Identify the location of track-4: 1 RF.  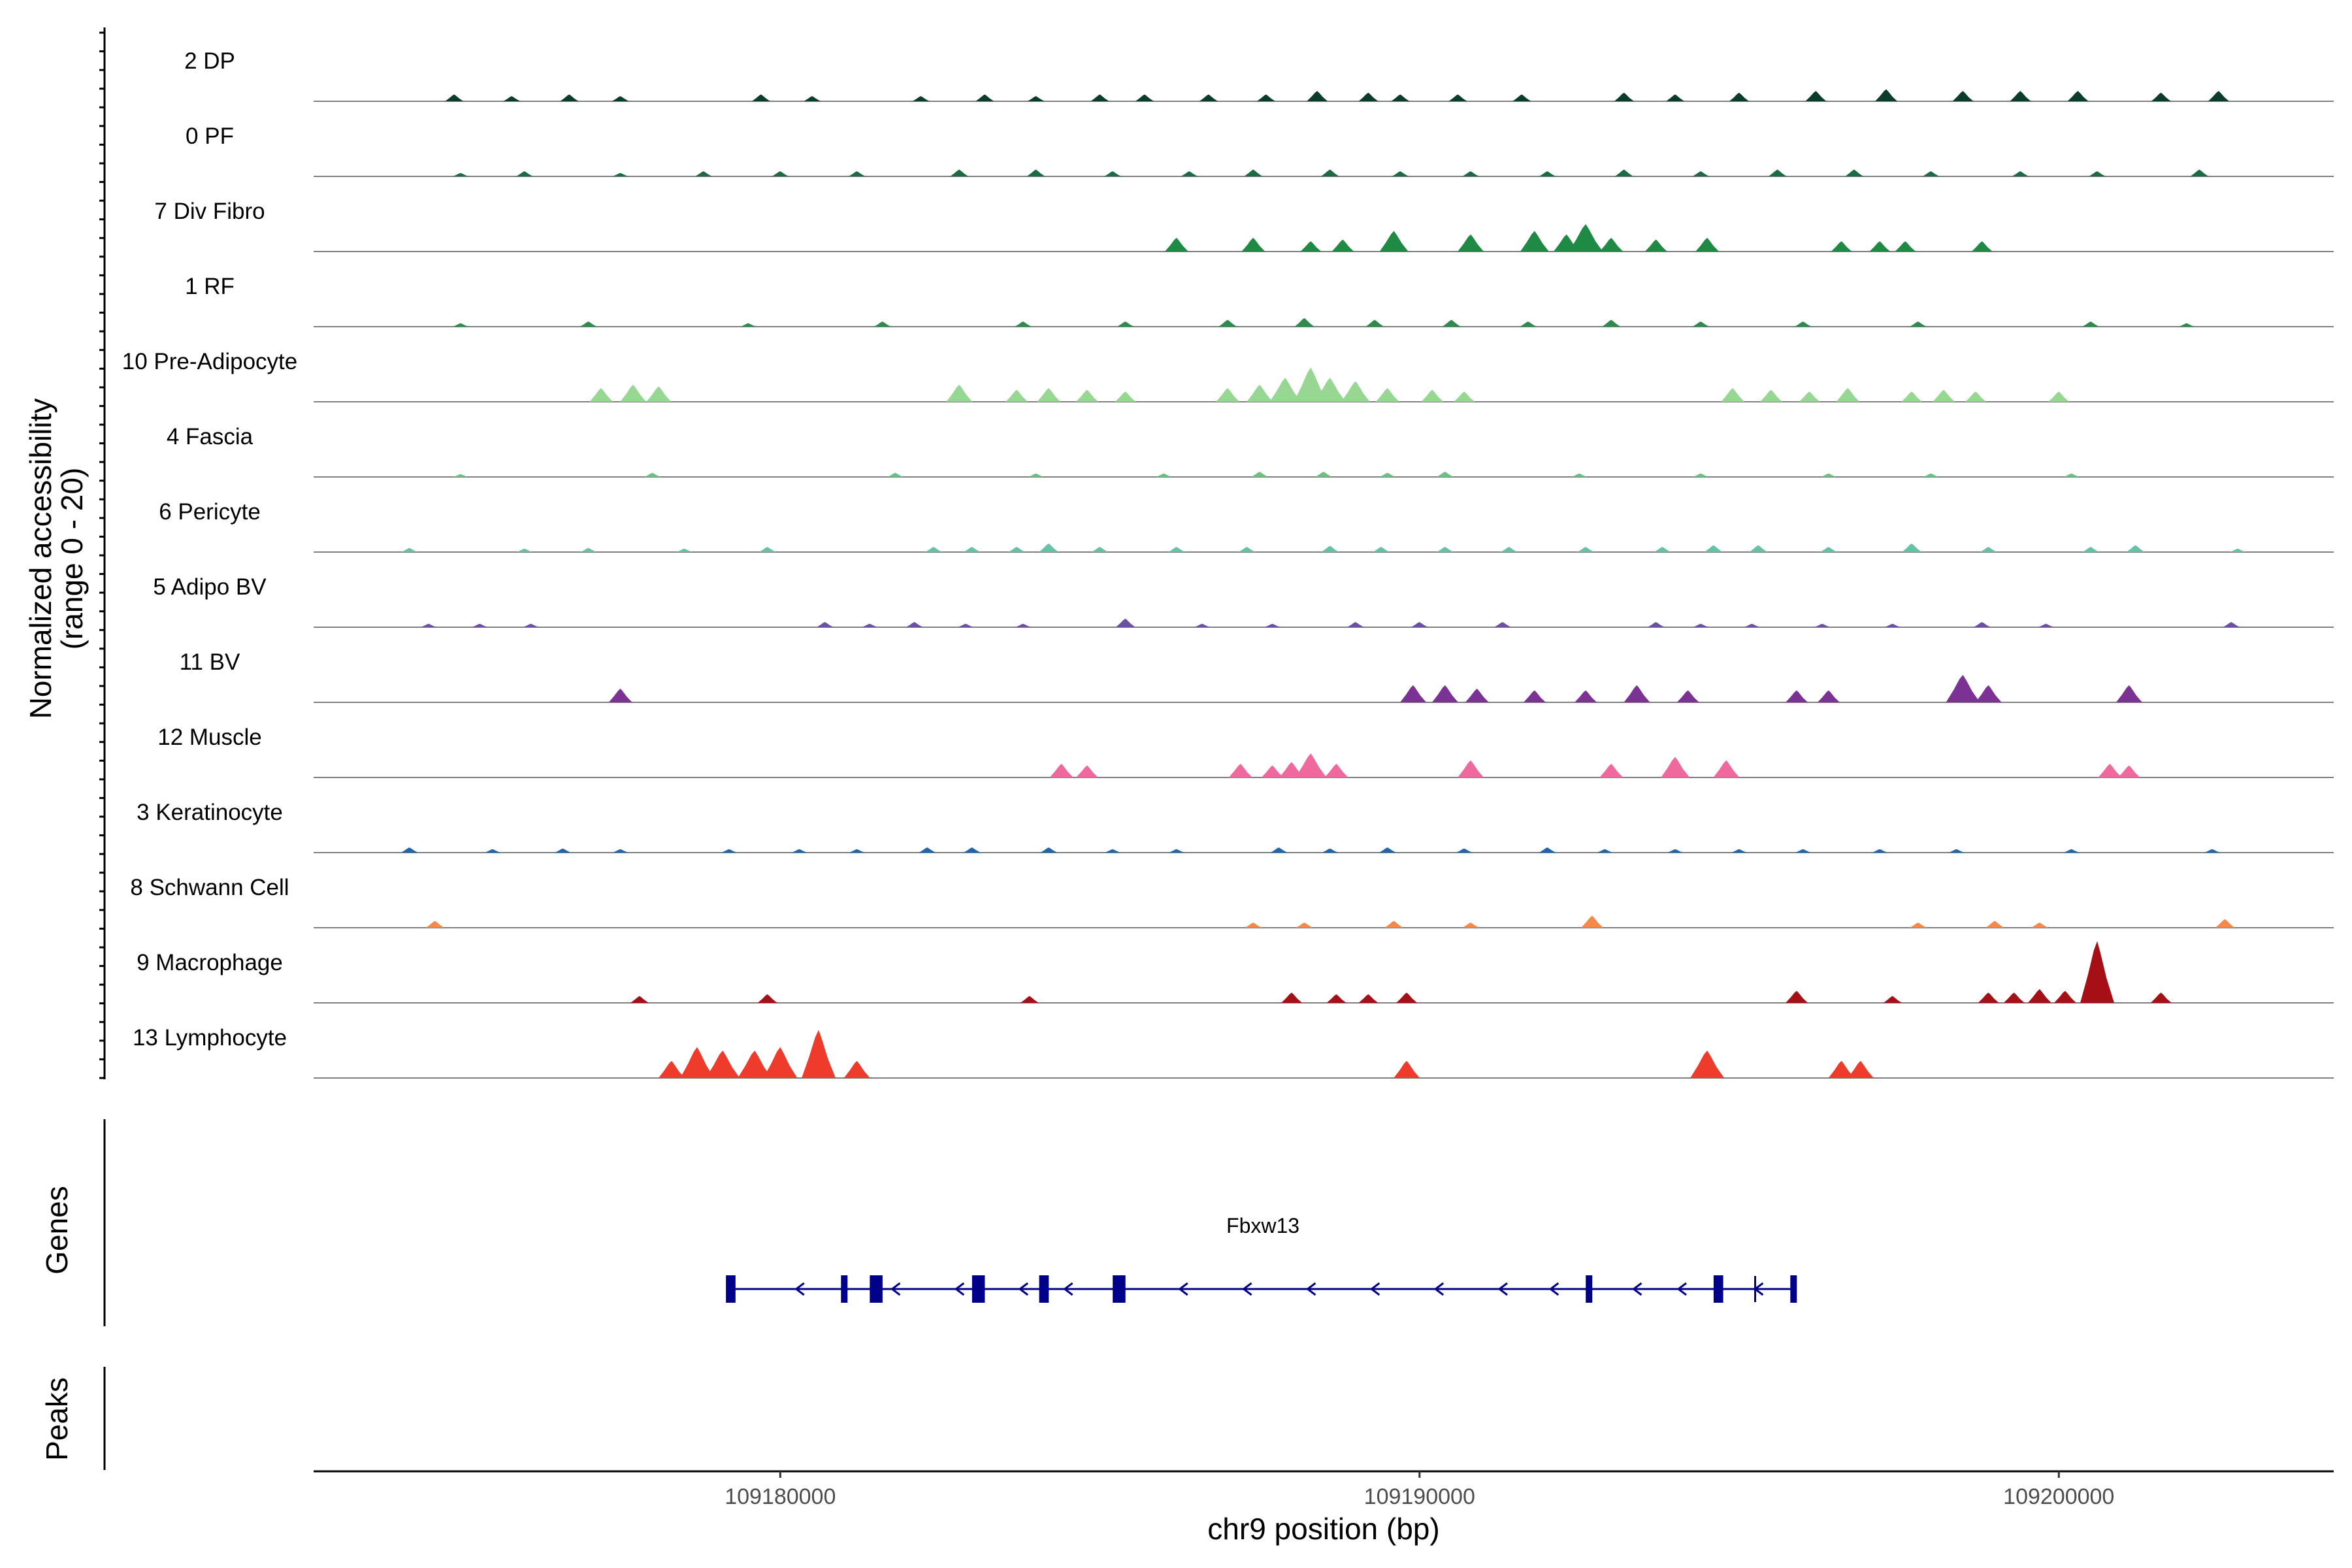
(1259, 300).